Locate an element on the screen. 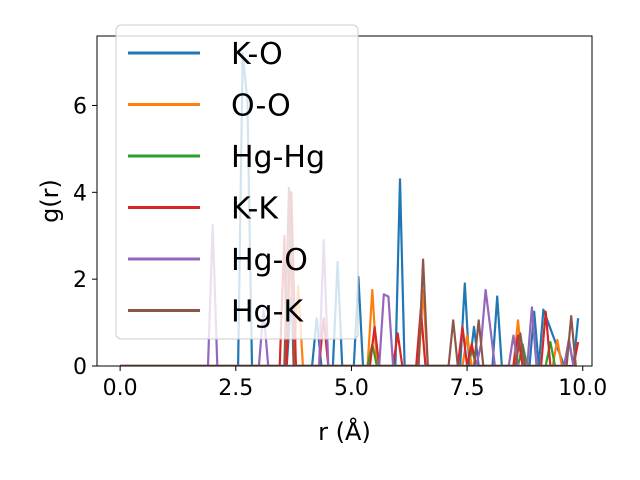 The height and width of the screenshot is (480, 640). x-tick-label: 2.5 is located at coordinates (235, 388).